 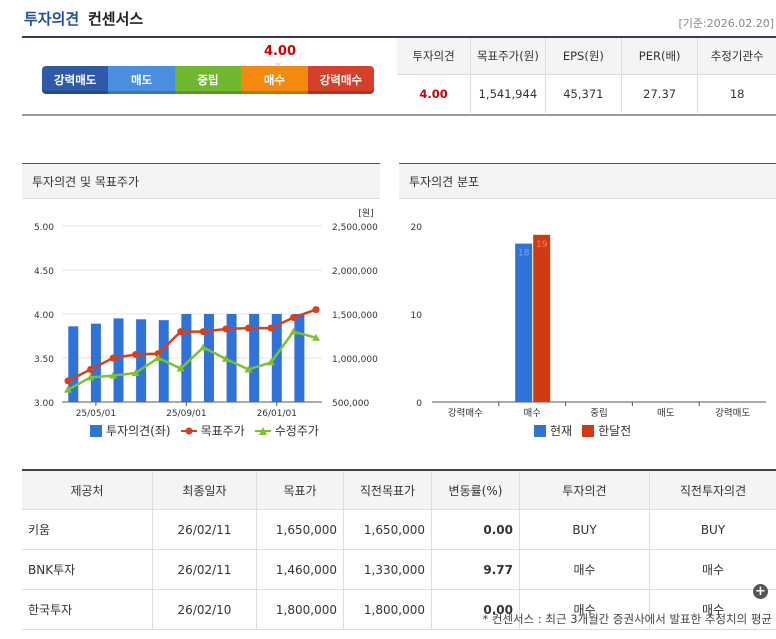 I want to click on footnote: * 컨센서스 : 최근 3개월간 증권사에서 발표한 추정치의 평균, so click(x=627, y=619).